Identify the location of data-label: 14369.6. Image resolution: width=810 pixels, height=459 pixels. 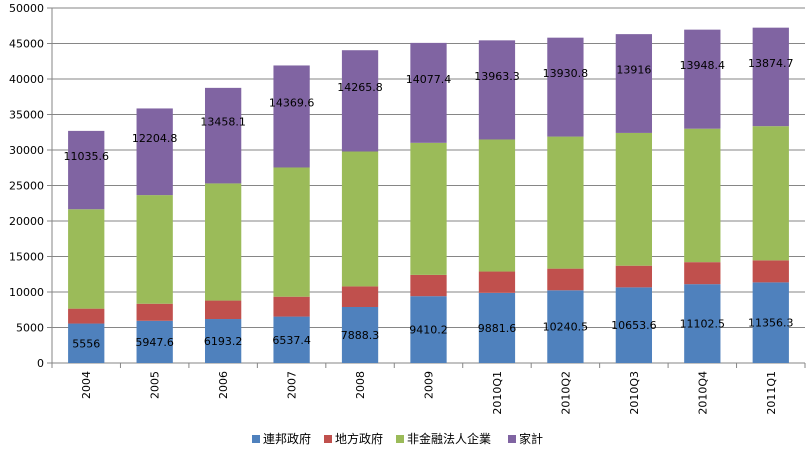
(292, 102).